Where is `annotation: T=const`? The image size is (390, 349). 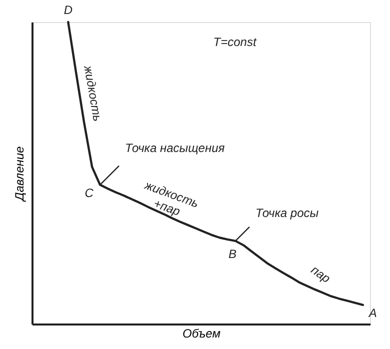
annotation: T=const is located at coordinates (235, 42).